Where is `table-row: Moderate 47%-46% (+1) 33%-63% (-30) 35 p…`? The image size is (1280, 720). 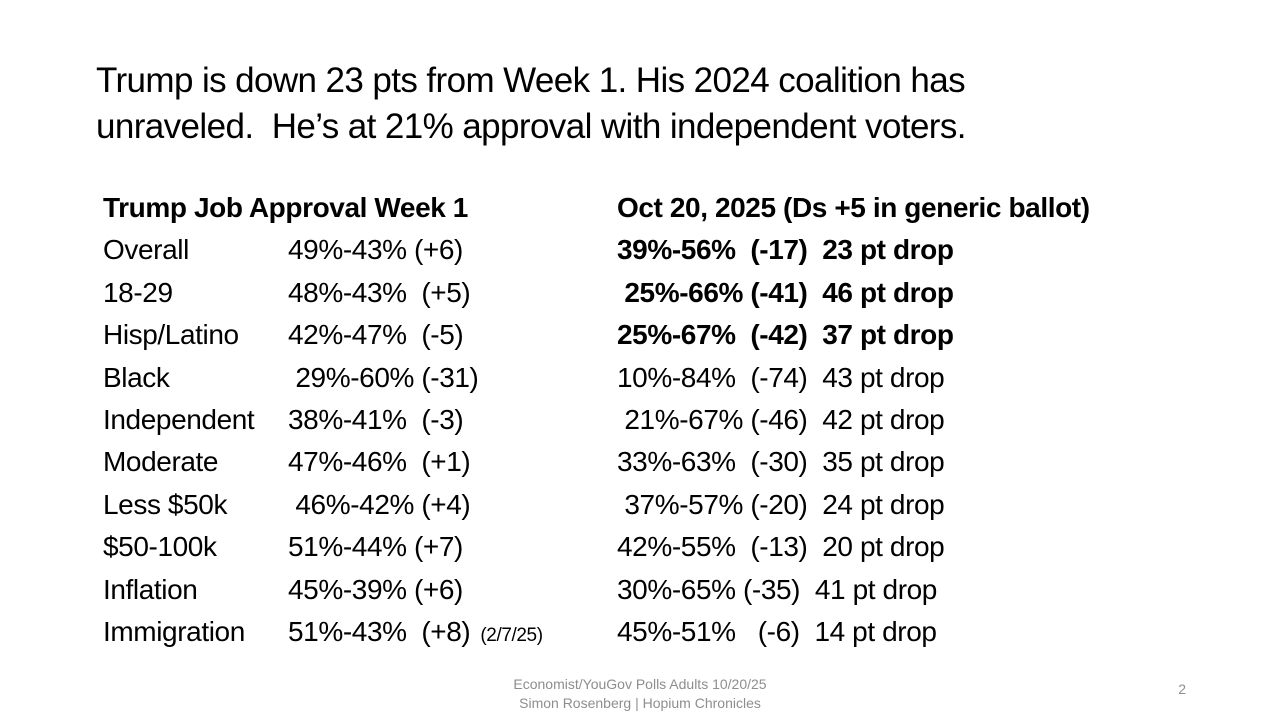 table-row: Moderate 47%-46% (+1) 33%-63% (-30) 35 p… is located at coordinates (653, 462).